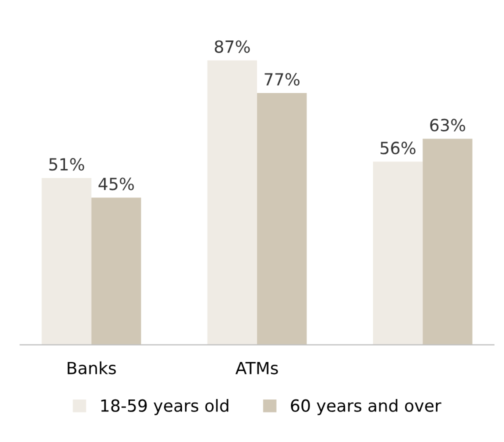 This screenshot has width=504, height=442. Describe the element at coordinates (66, 164) in the screenshot. I see `data-label: 51%` at that location.